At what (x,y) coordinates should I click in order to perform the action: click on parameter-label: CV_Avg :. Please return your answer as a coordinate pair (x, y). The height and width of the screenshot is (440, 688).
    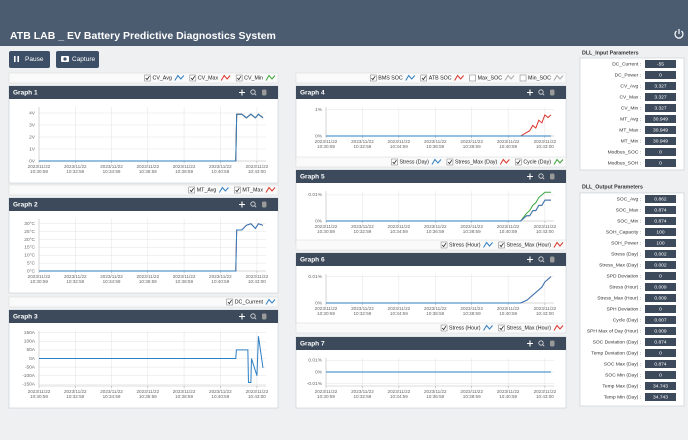
    Looking at the image, I should click on (630, 86).